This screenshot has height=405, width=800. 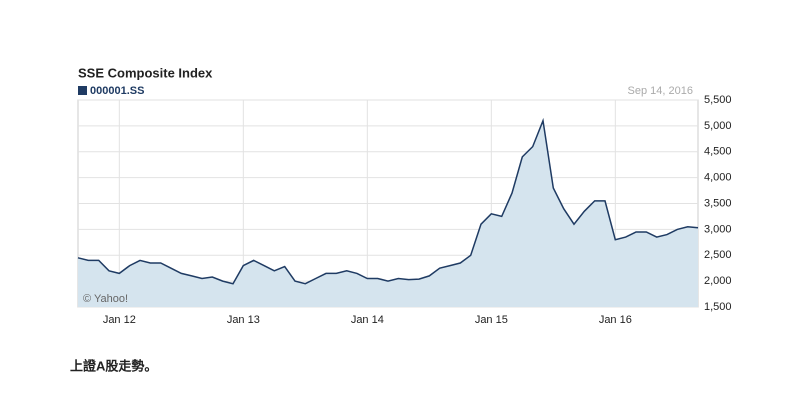 I want to click on x-tick-label: Jan 13, so click(x=243, y=320).